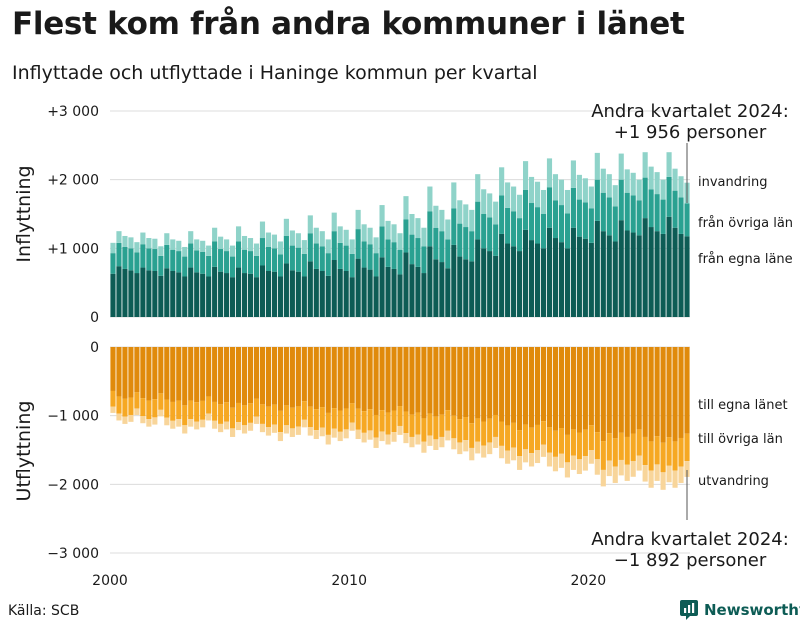 The image size is (800, 625). Describe the element at coordinates (740, 610) in the screenshot. I see `brand-logo: Newsworthy` at that location.